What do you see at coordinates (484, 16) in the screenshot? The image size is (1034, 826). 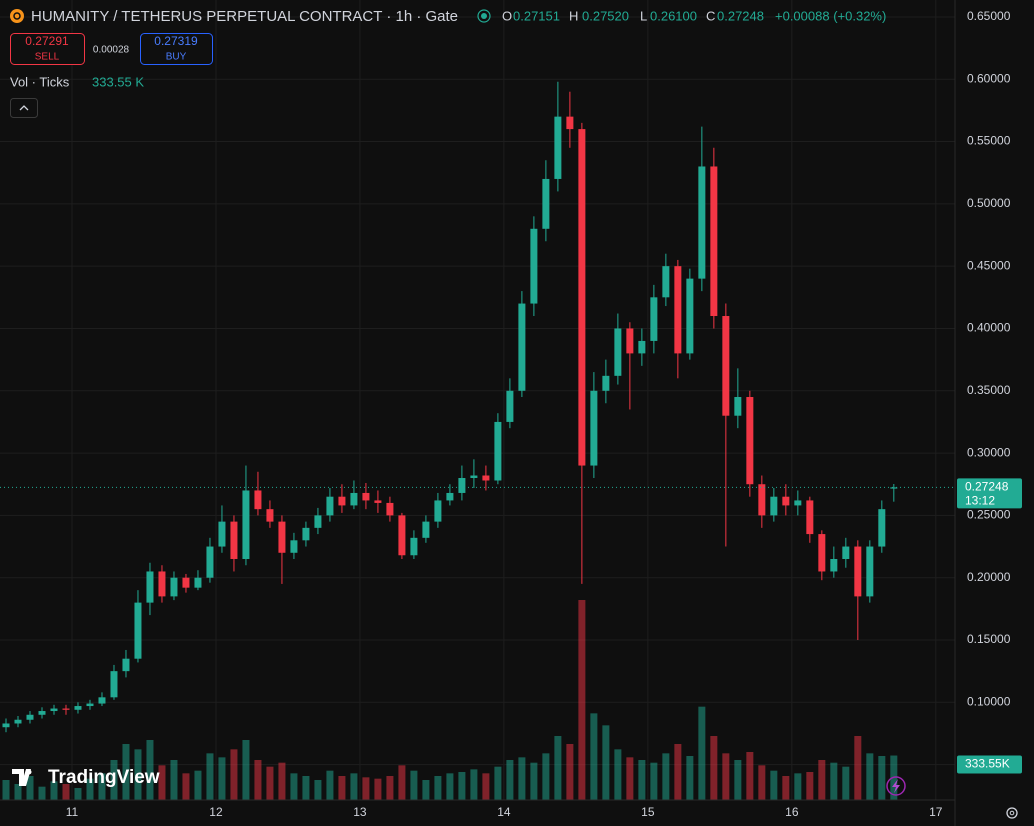 I see `market-status` at bounding box center [484, 16].